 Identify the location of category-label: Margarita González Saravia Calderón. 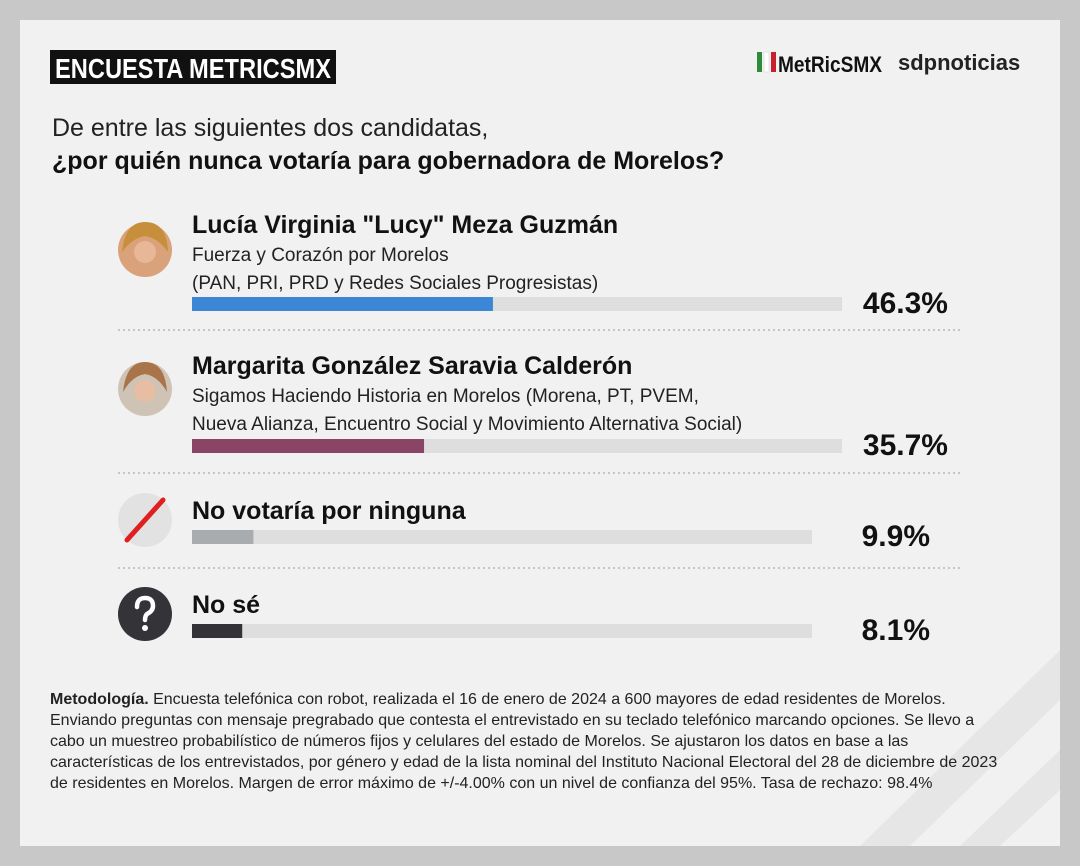
(412, 366).